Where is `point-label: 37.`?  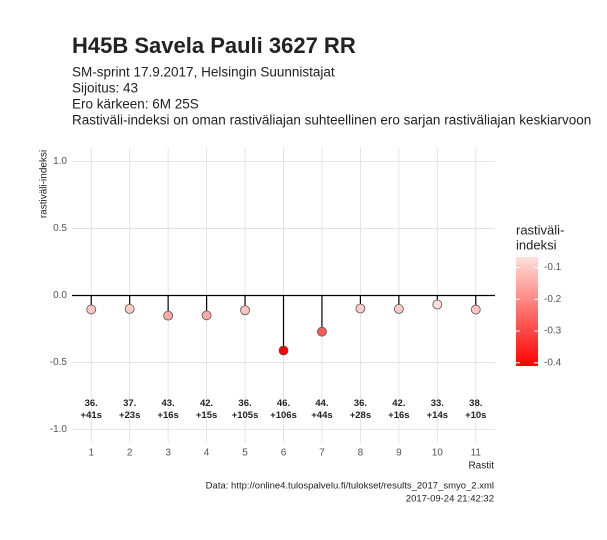 point-label: 37. is located at coordinates (129, 403).